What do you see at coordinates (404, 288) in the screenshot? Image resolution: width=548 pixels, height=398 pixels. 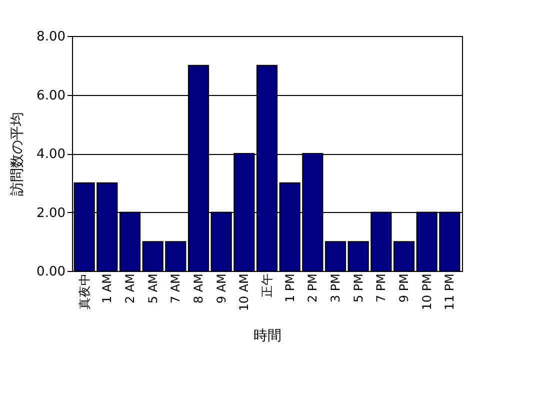 I see `x-tick-label: 9 PM` at bounding box center [404, 288].